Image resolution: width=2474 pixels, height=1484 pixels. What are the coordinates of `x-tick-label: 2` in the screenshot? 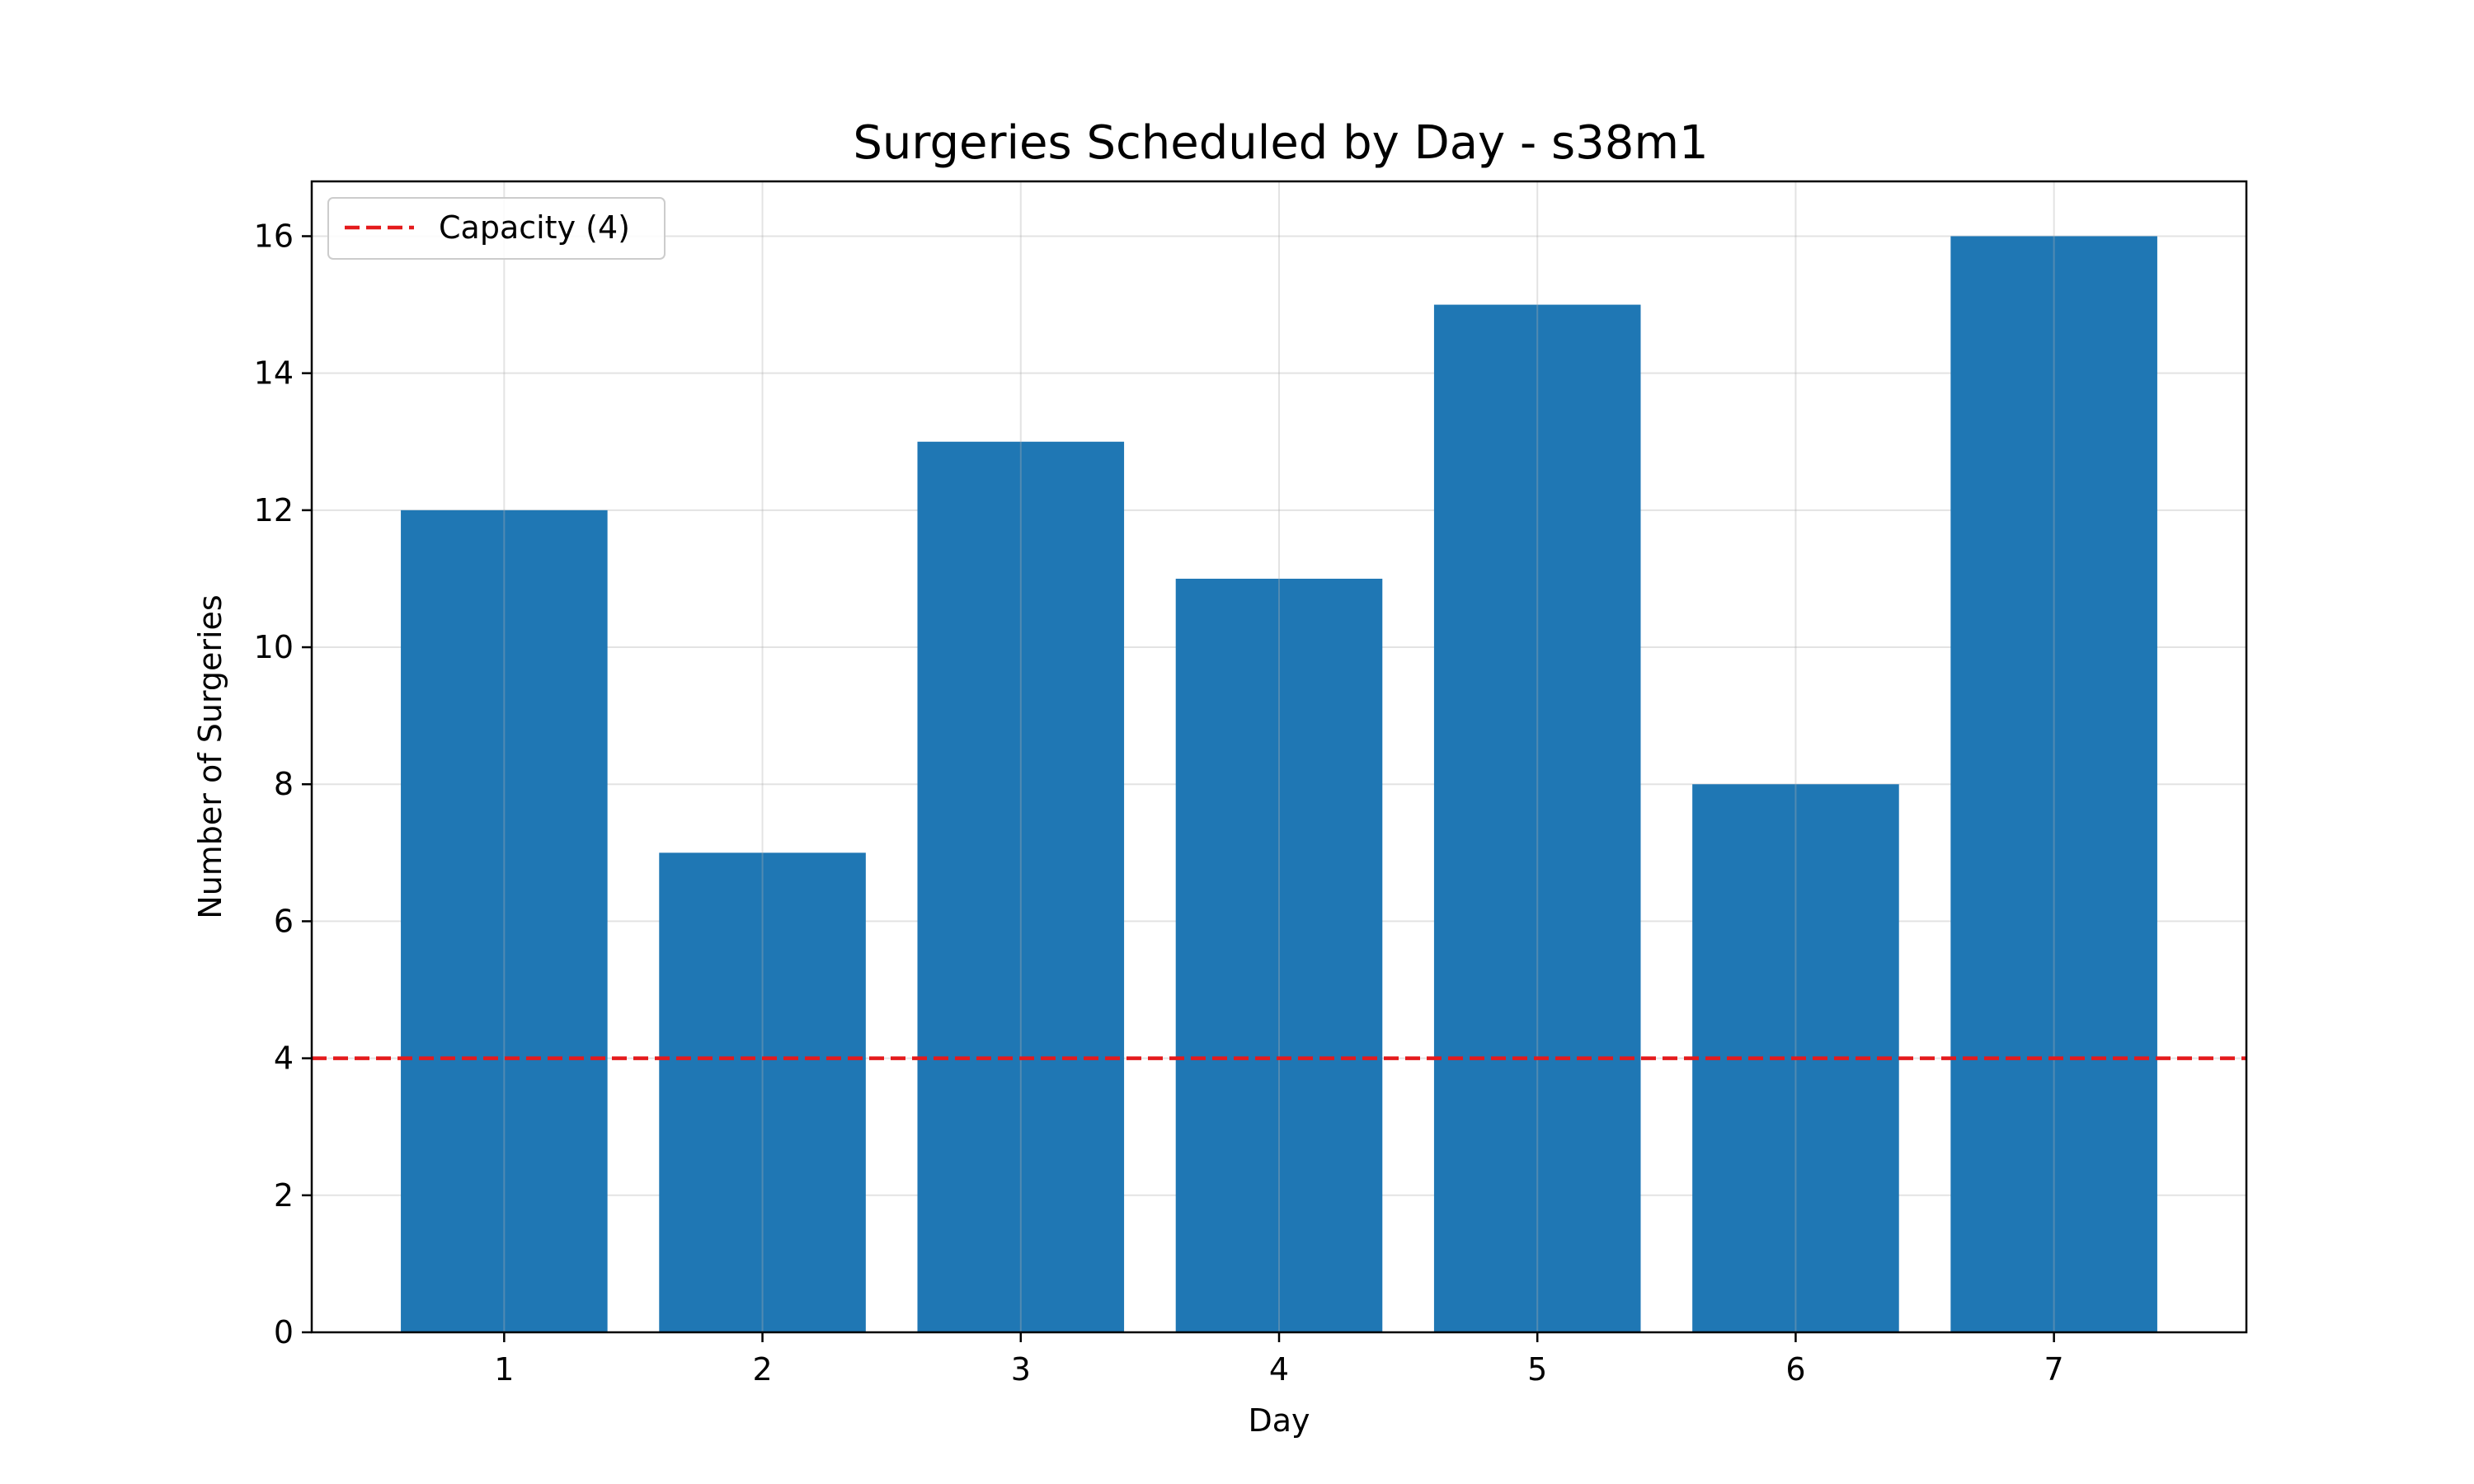 It's located at (762, 1369).